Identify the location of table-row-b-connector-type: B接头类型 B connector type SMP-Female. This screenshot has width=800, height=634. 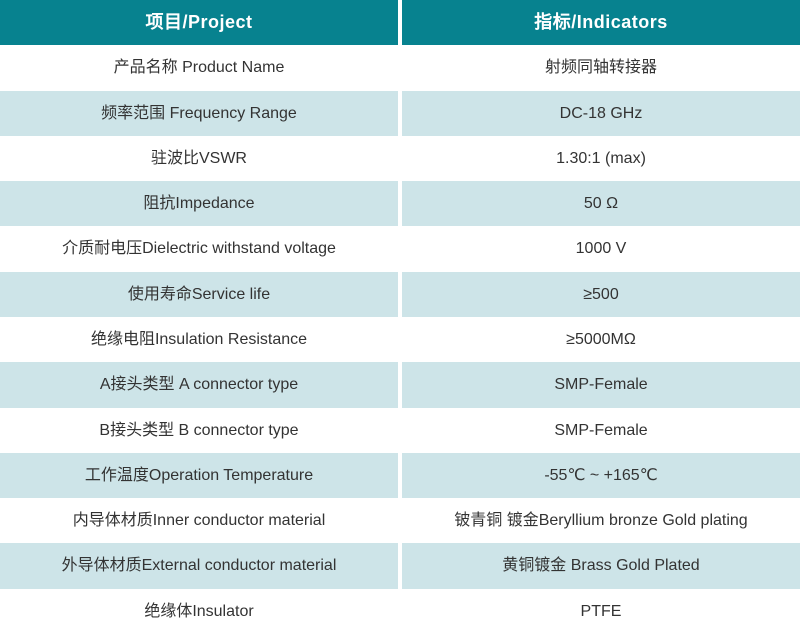
(400, 430).